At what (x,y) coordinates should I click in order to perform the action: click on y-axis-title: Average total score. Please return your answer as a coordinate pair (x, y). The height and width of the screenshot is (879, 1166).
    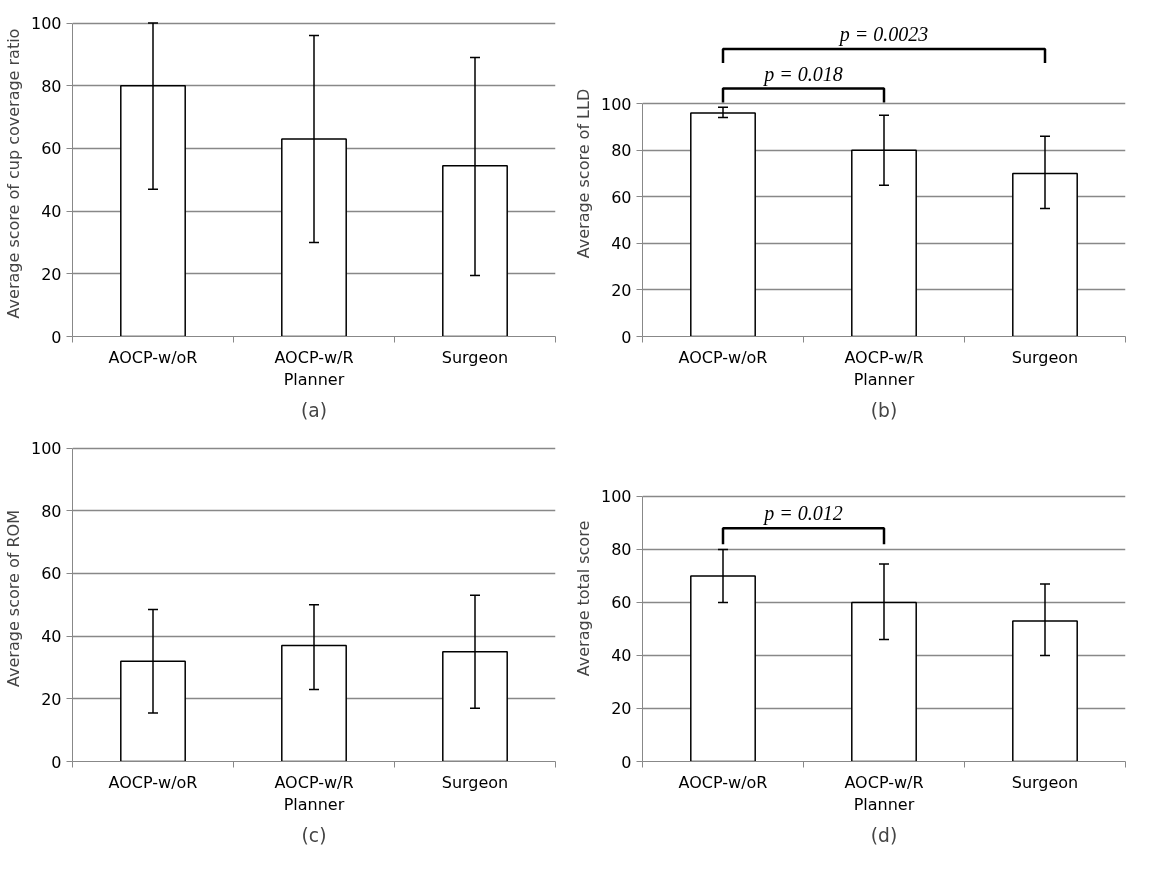
    Looking at the image, I should click on (583, 598).